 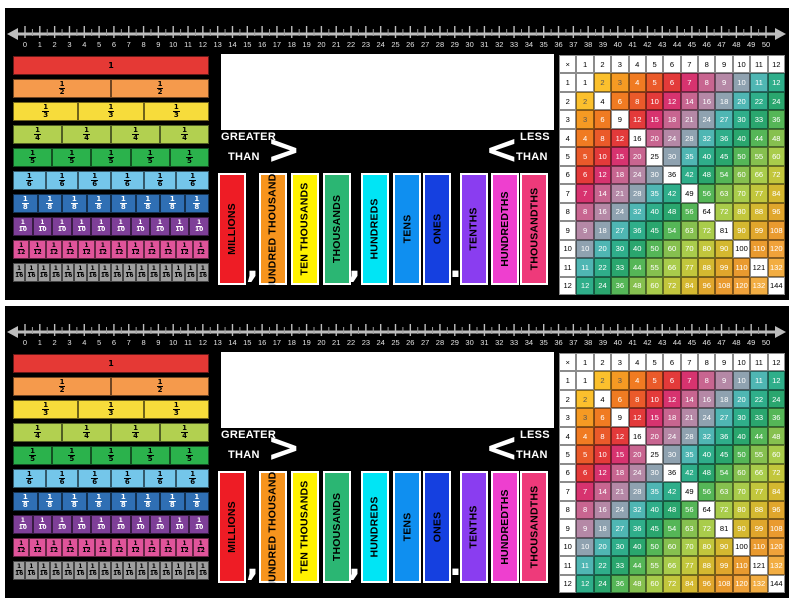 I want to click on less-than-label: LESS THAN, so click(x=533, y=445).